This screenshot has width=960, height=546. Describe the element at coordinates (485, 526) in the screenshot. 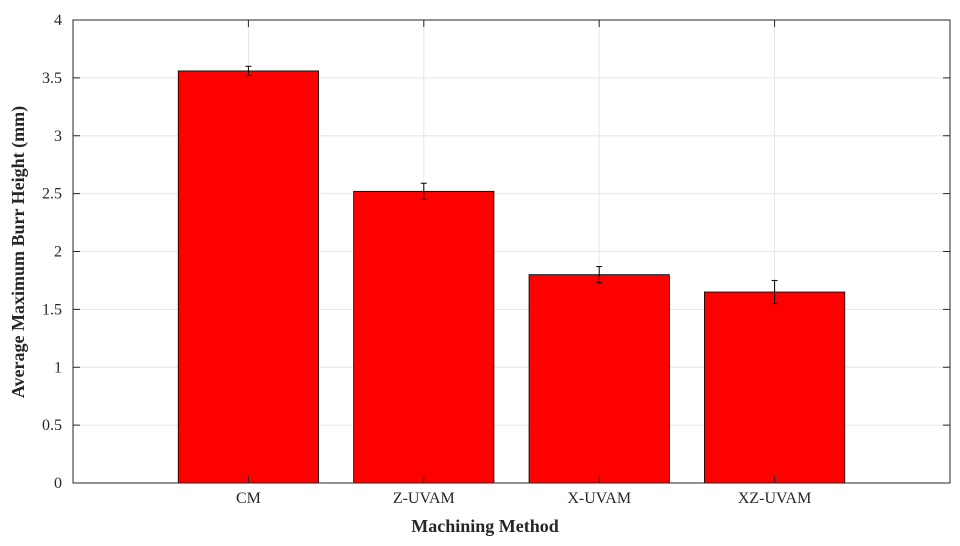

I see `x-axis-title: Machining Method` at that location.